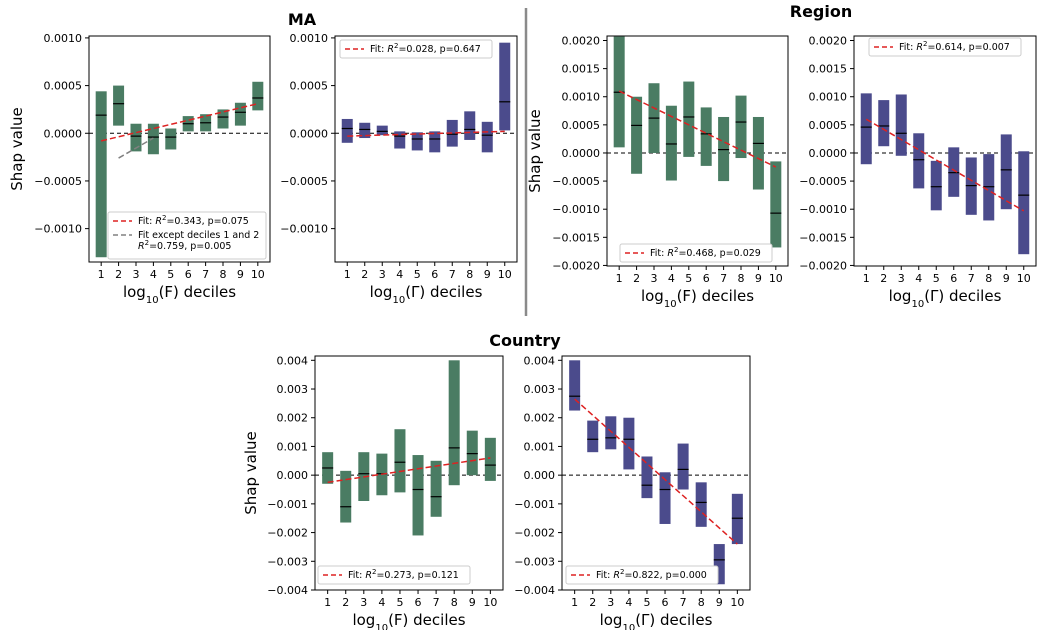 The image size is (1052, 630). Describe the element at coordinates (651, 574) in the screenshot. I see `legend-entry: Fit: R2=0.822, p=0.000` at that location.